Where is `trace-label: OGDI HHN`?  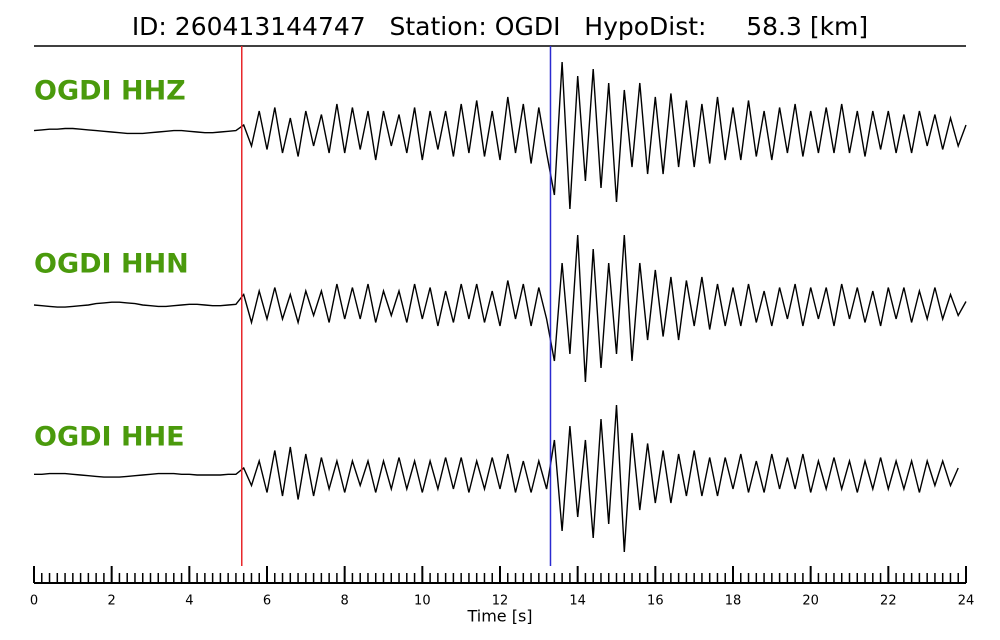 trace-label: OGDI HHN is located at coordinates (111, 264).